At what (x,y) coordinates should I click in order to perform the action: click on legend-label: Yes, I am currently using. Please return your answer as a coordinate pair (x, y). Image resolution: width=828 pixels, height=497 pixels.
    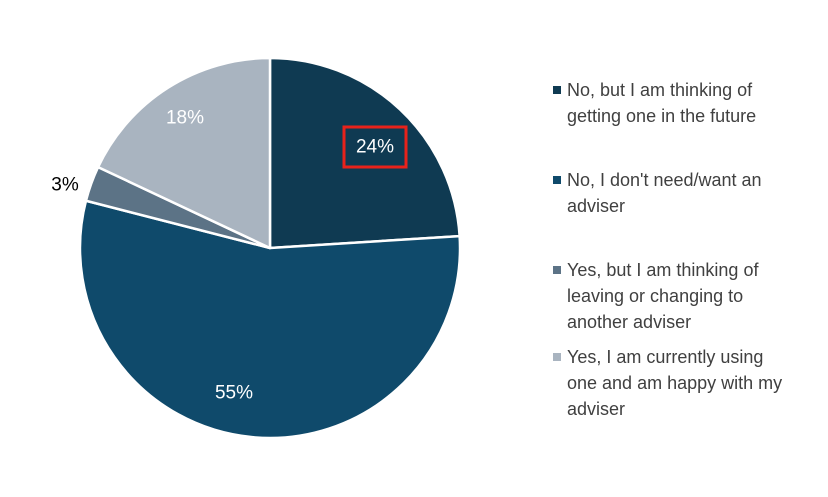
    Looking at the image, I should click on (665, 357).